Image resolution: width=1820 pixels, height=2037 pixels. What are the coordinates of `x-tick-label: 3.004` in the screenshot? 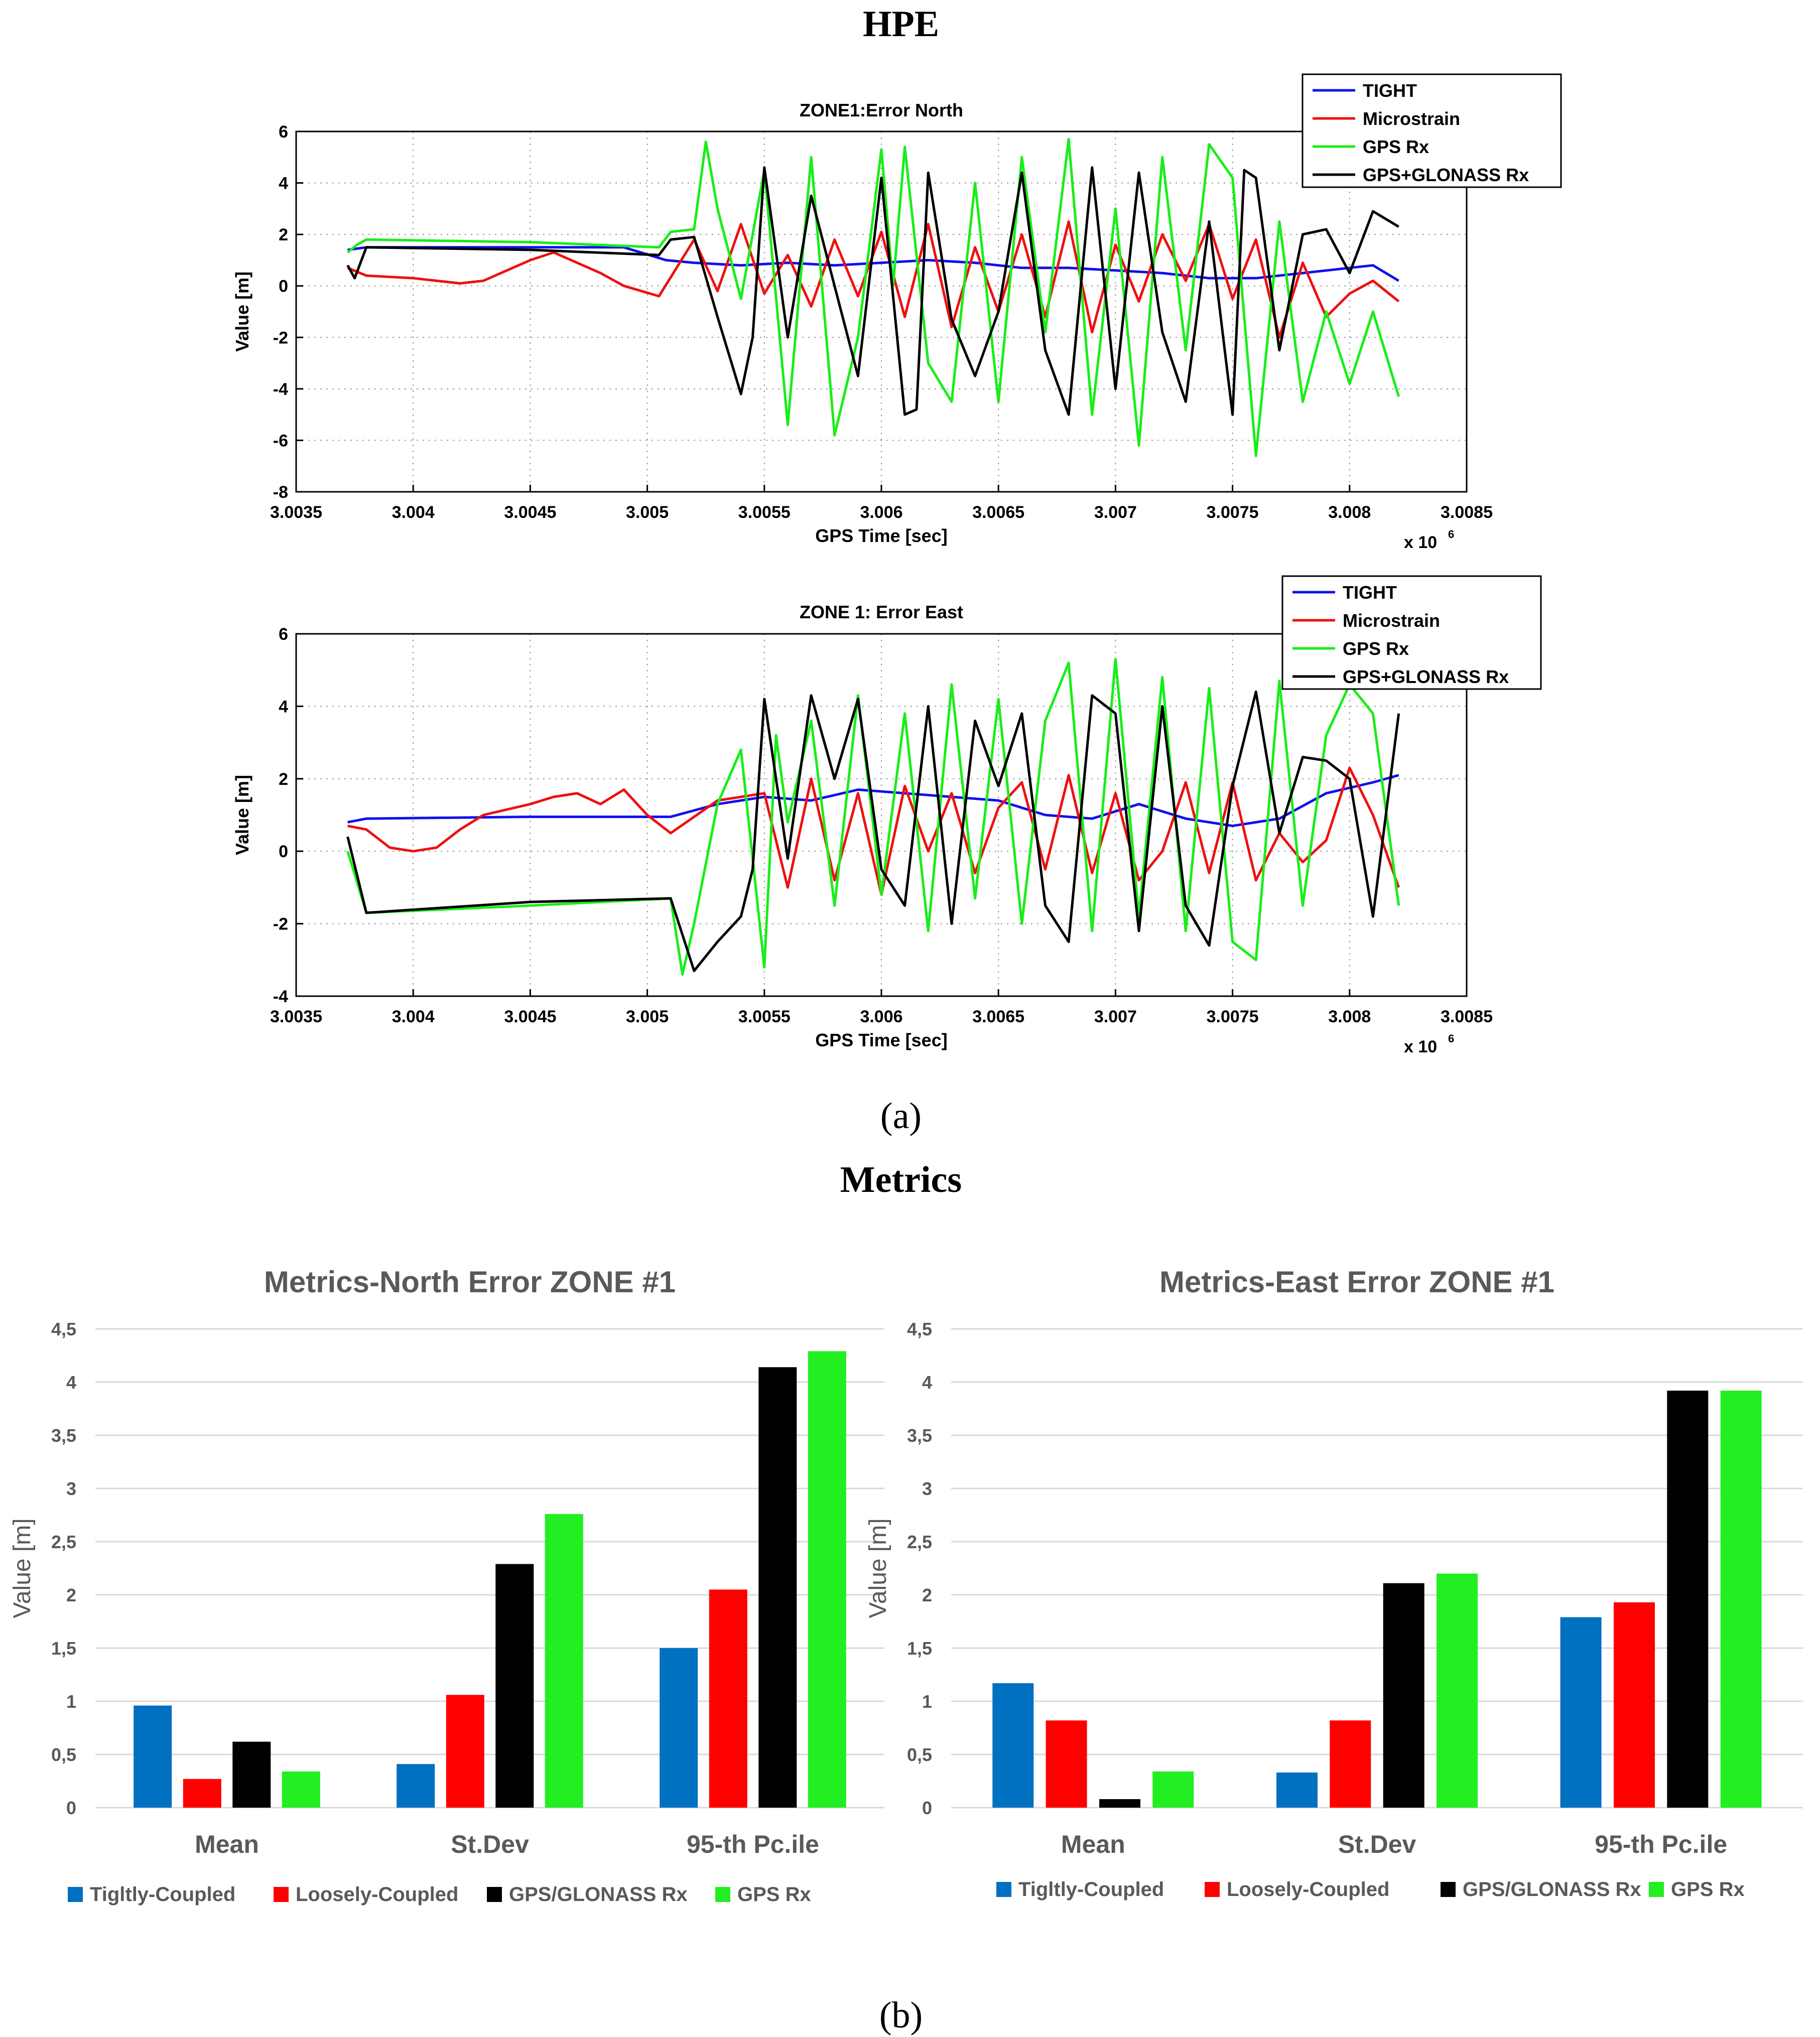 It's located at (413, 1016).